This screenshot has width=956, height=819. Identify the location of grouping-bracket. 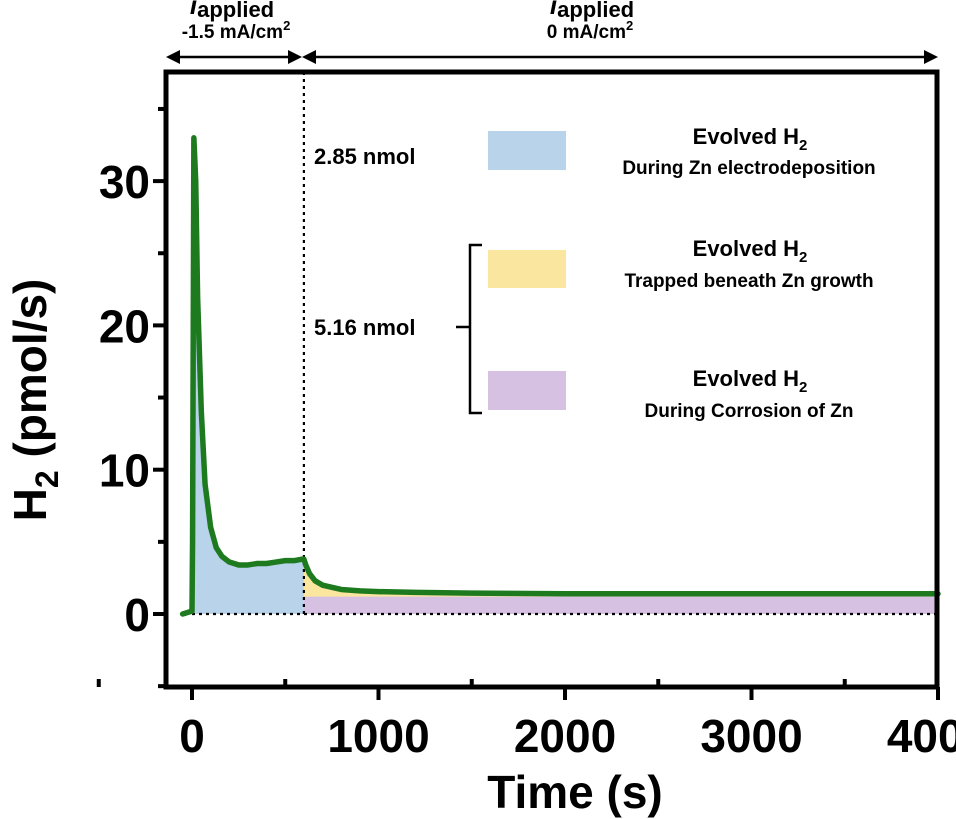
(469, 329).